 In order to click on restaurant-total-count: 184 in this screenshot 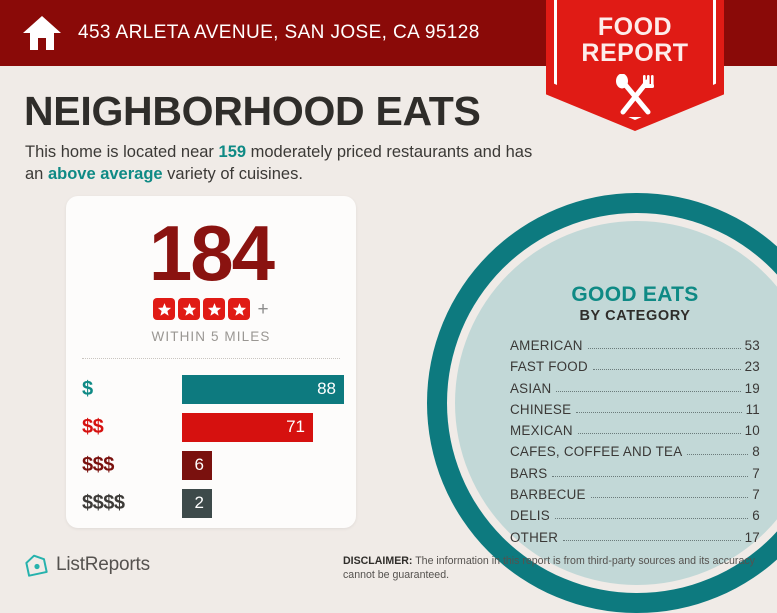, I will do `click(211, 253)`.